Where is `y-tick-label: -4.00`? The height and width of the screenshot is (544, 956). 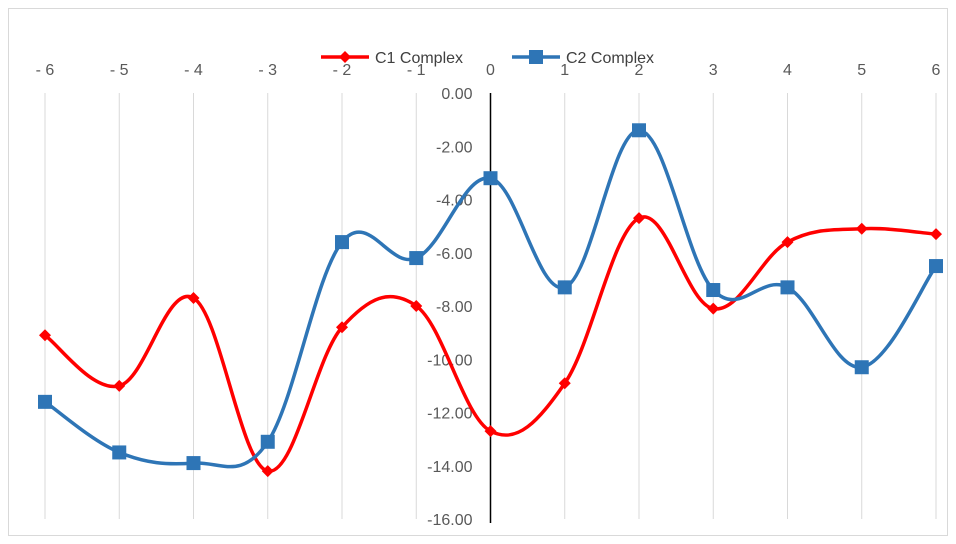 y-tick-label: -4.00 is located at coordinates (454, 201).